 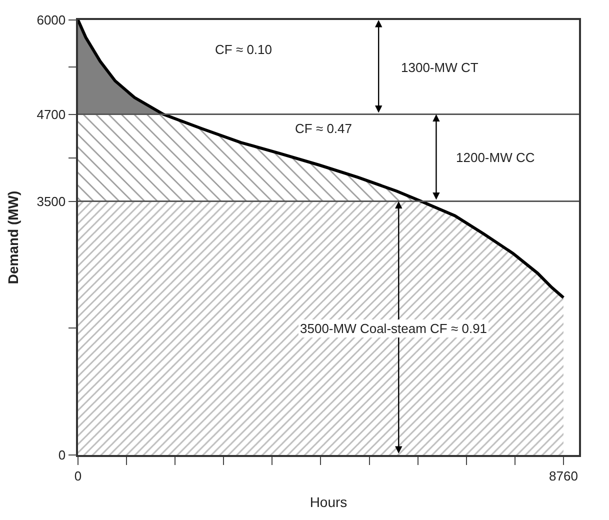 I want to click on annotation: CF ≈ 0.10, so click(x=243, y=49).